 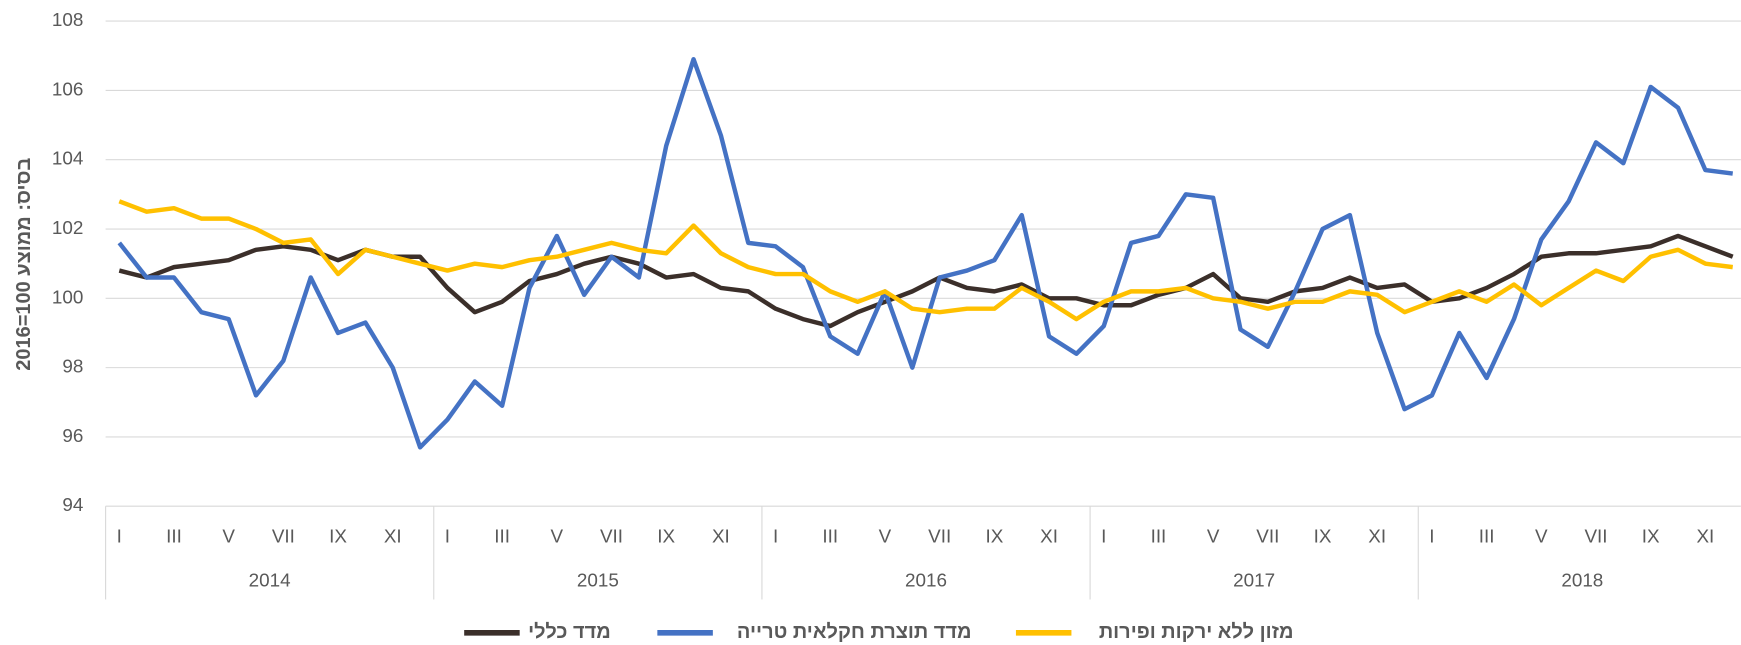 What do you see at coordinates (24, 264) in the screenshot?
I see `y-axis-label: בסיס: ממוצע 100=2016` at bounding box center [24, 264].